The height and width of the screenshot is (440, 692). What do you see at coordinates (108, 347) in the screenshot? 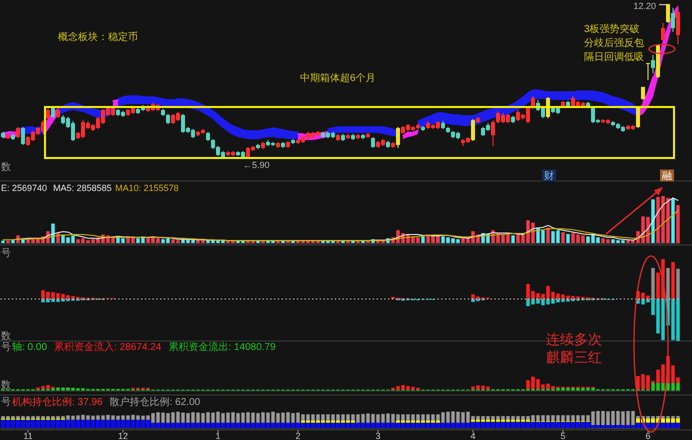
I see `text: 累积资金流入: 28674.24` at bounding box center [108, 347].